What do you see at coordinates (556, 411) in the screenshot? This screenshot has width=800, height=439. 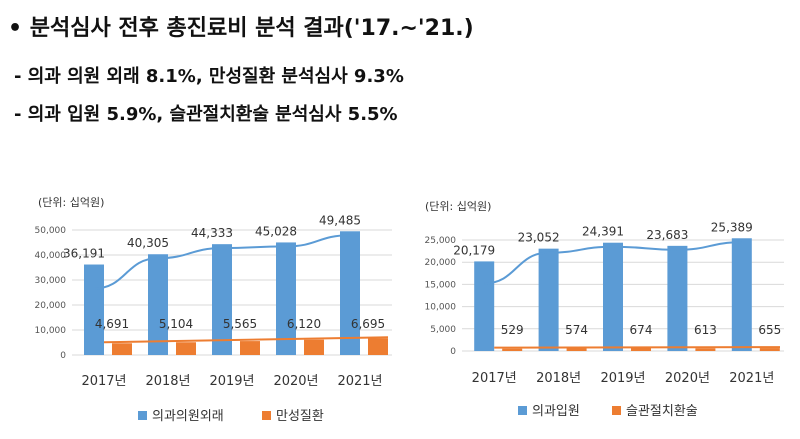 I see `legend-entry: 의과입원` at bounding box center [556, 411].